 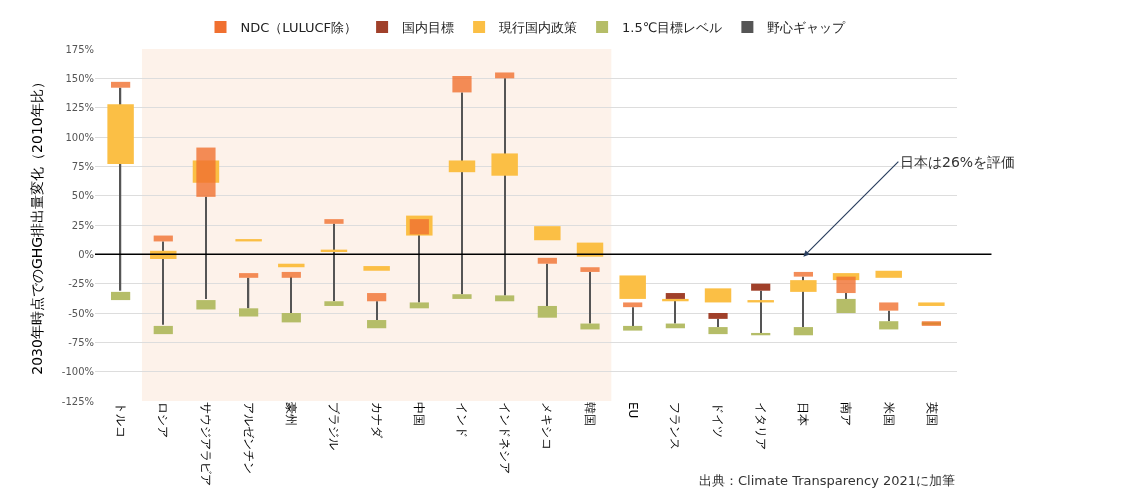 What do you see at coordinates (120, 420) in the screenshot?
I see `x-tick-label: トルコ` at bounding box center [120, 420].